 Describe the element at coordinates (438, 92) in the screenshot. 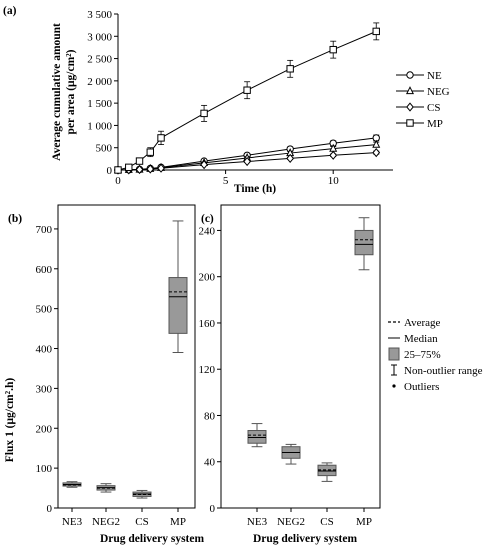

I see `legend-label: NEG` at that location.